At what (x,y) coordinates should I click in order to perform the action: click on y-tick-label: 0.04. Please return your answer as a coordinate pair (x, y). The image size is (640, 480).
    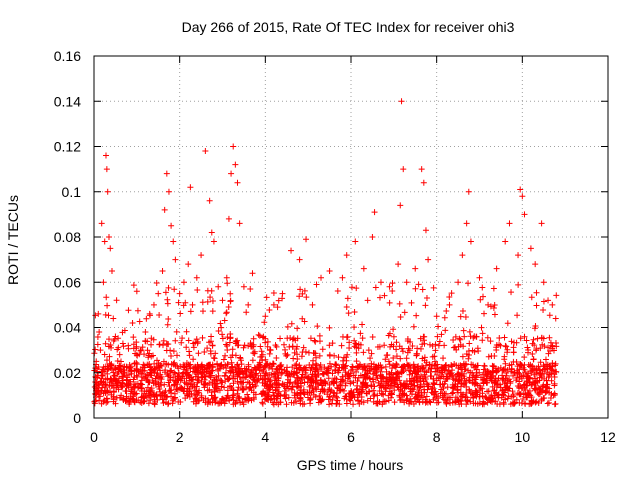
    Looking at the image, I should click on (67, 328).